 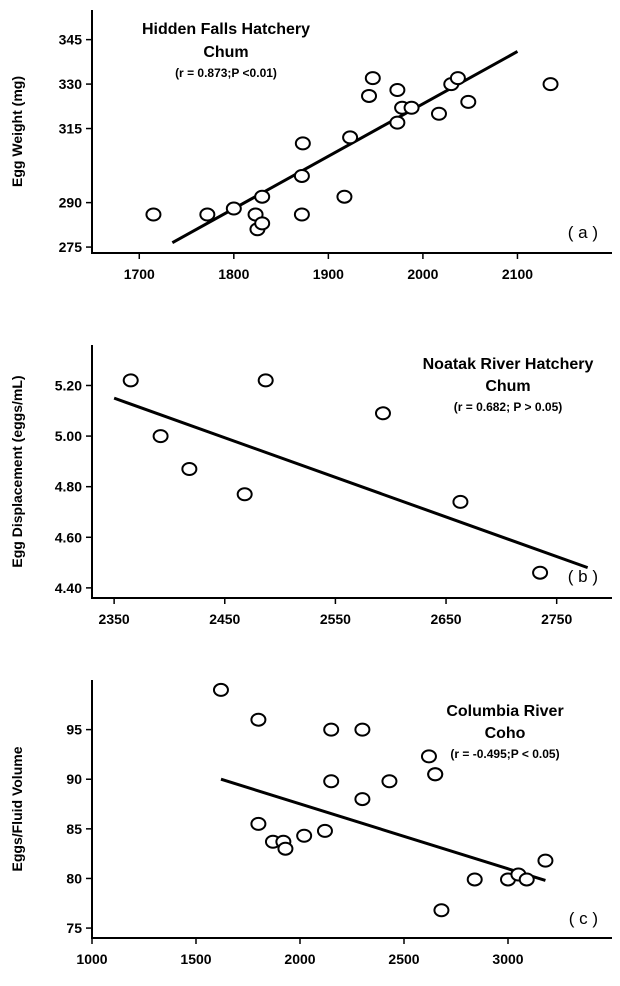 What do you see at coordinates (71, 247) in the screenshot?
I see `y-tick-label: 275` at bounding box center [71, 247].